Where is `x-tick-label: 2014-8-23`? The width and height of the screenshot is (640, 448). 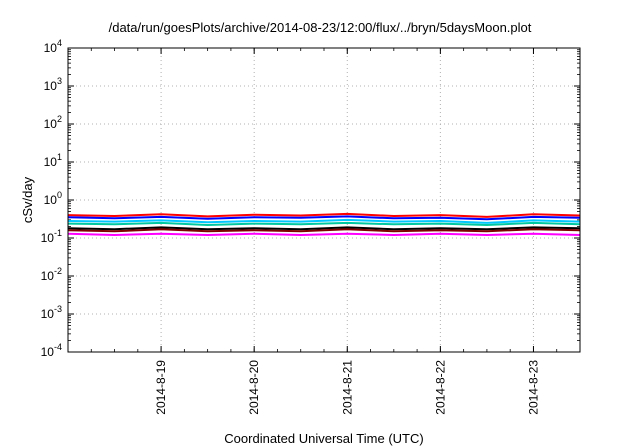
x-tick-label: 2014-8-23 is located at coordinates (533, 387).